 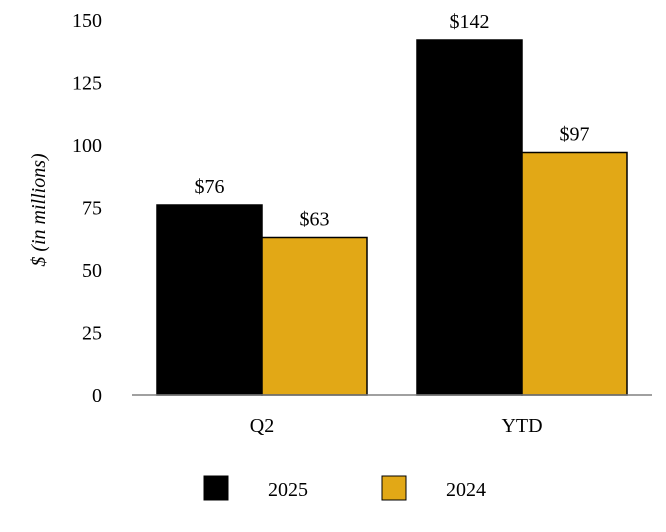 I want to click on legend-label: 2025, so click(x=288, y=490).